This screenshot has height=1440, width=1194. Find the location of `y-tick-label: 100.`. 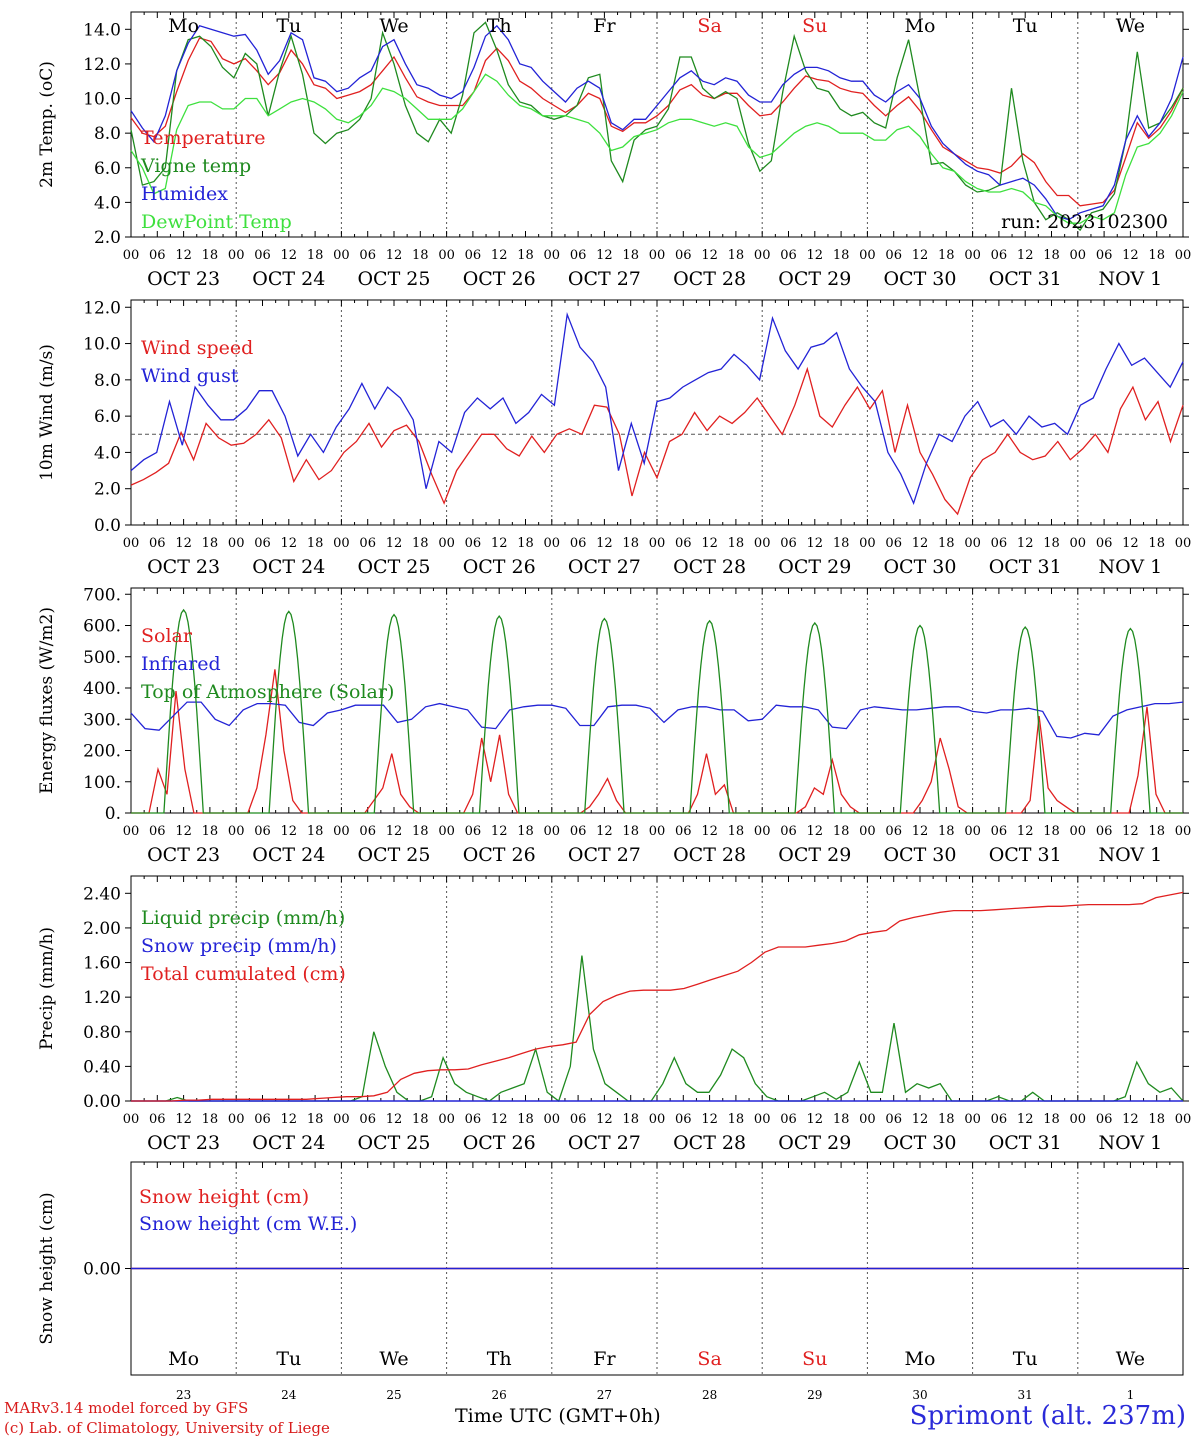

y-tick-label: 100. is located at coordinates (102, 783).